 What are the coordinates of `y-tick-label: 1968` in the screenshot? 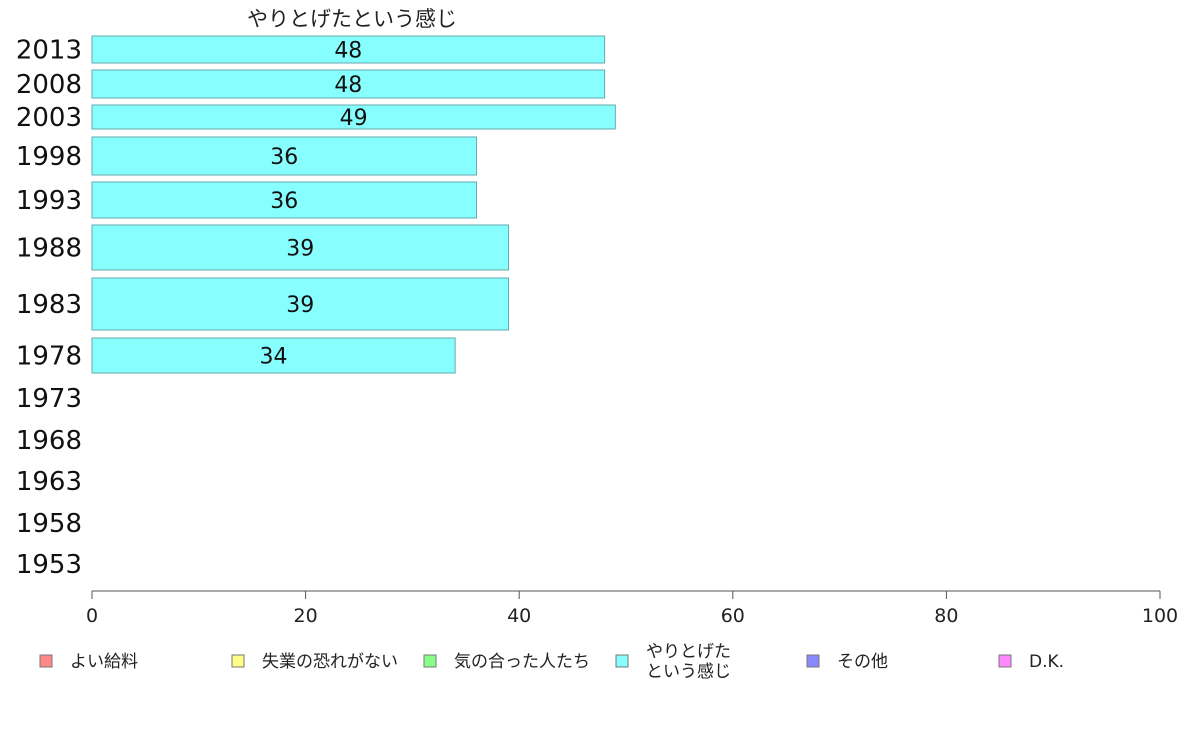 It's located at (49, 441).